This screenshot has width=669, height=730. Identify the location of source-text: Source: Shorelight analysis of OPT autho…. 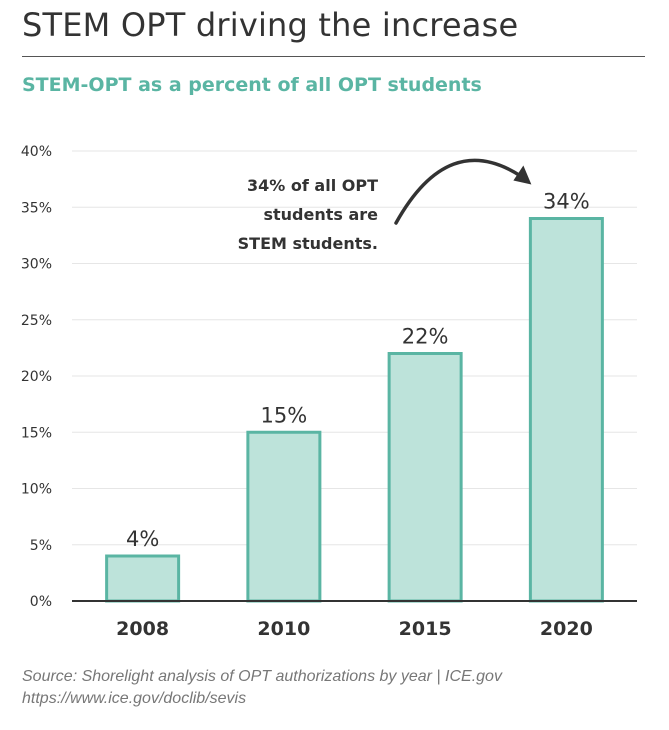
(262, 676).